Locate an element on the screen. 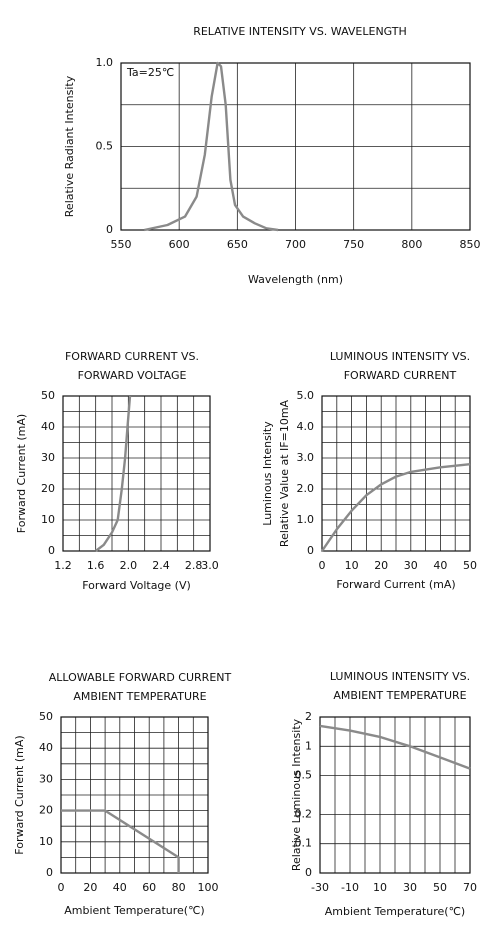 This screenshot has width=500, height=931. x-tick-label: 60 is located at coordinates (149, 887).